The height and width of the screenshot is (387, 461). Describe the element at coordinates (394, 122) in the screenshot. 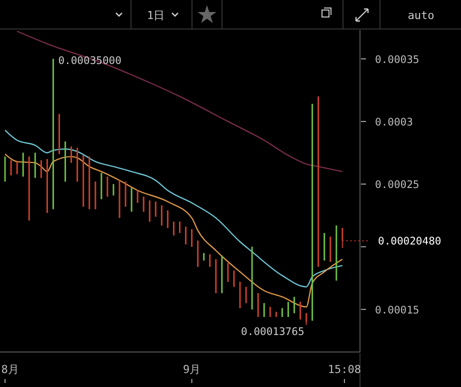

I see `y-tick-label: 0.0003` at that location.